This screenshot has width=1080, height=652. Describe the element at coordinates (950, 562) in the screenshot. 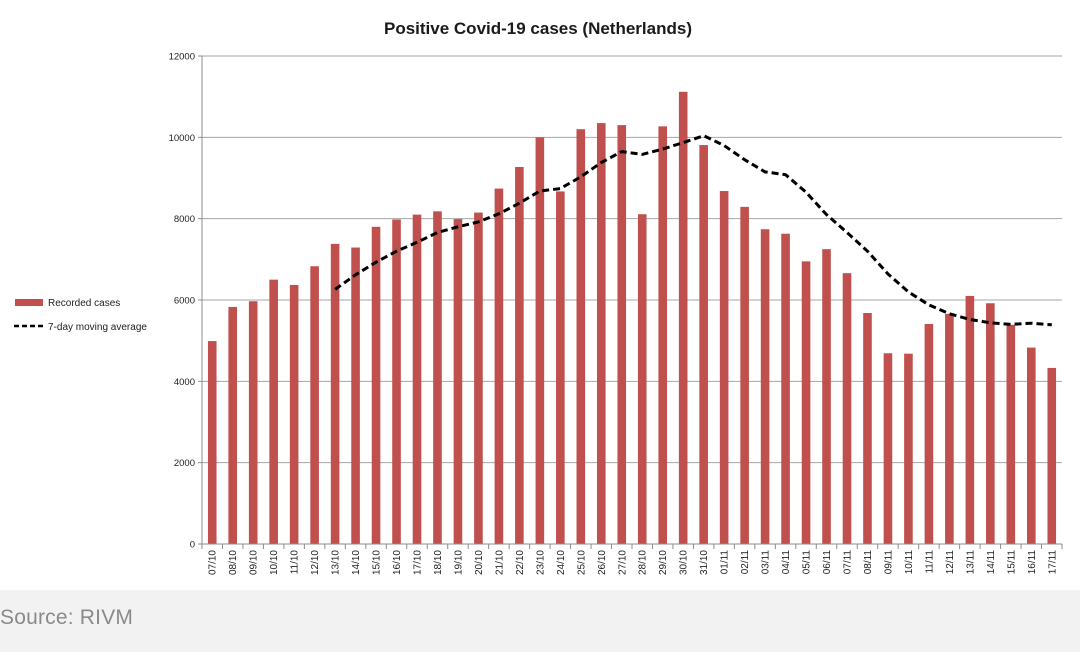

I see `x-tick-label: 12/11` at that location.